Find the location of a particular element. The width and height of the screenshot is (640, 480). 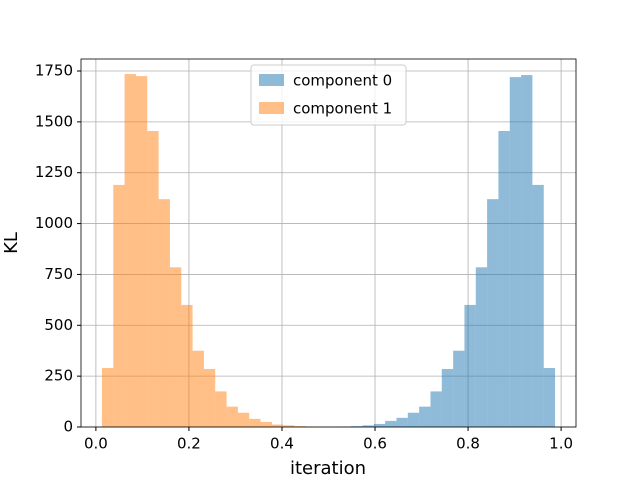

y-tick-label: 1750 is located at coordinates (54, 71).